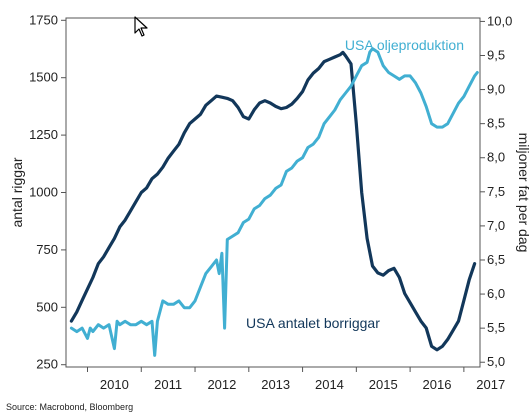 Image resolution: width=531 pixels, height=419 pixels. Describe the element at coordinates (496, 327) in the screenshot. I see `right-axis-tick-label: 5,5` at that location.